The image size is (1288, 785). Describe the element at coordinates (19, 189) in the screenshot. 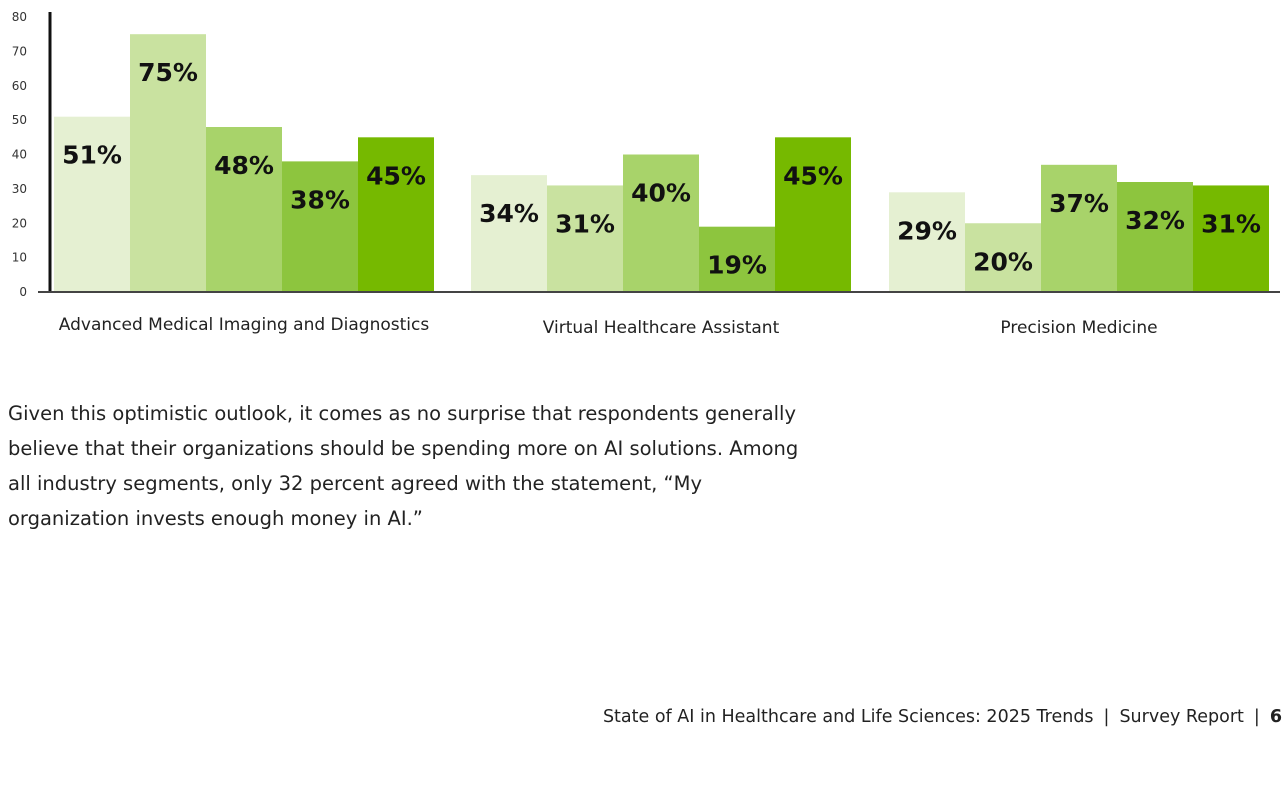

I see `y-tick-label: 30` at that location.